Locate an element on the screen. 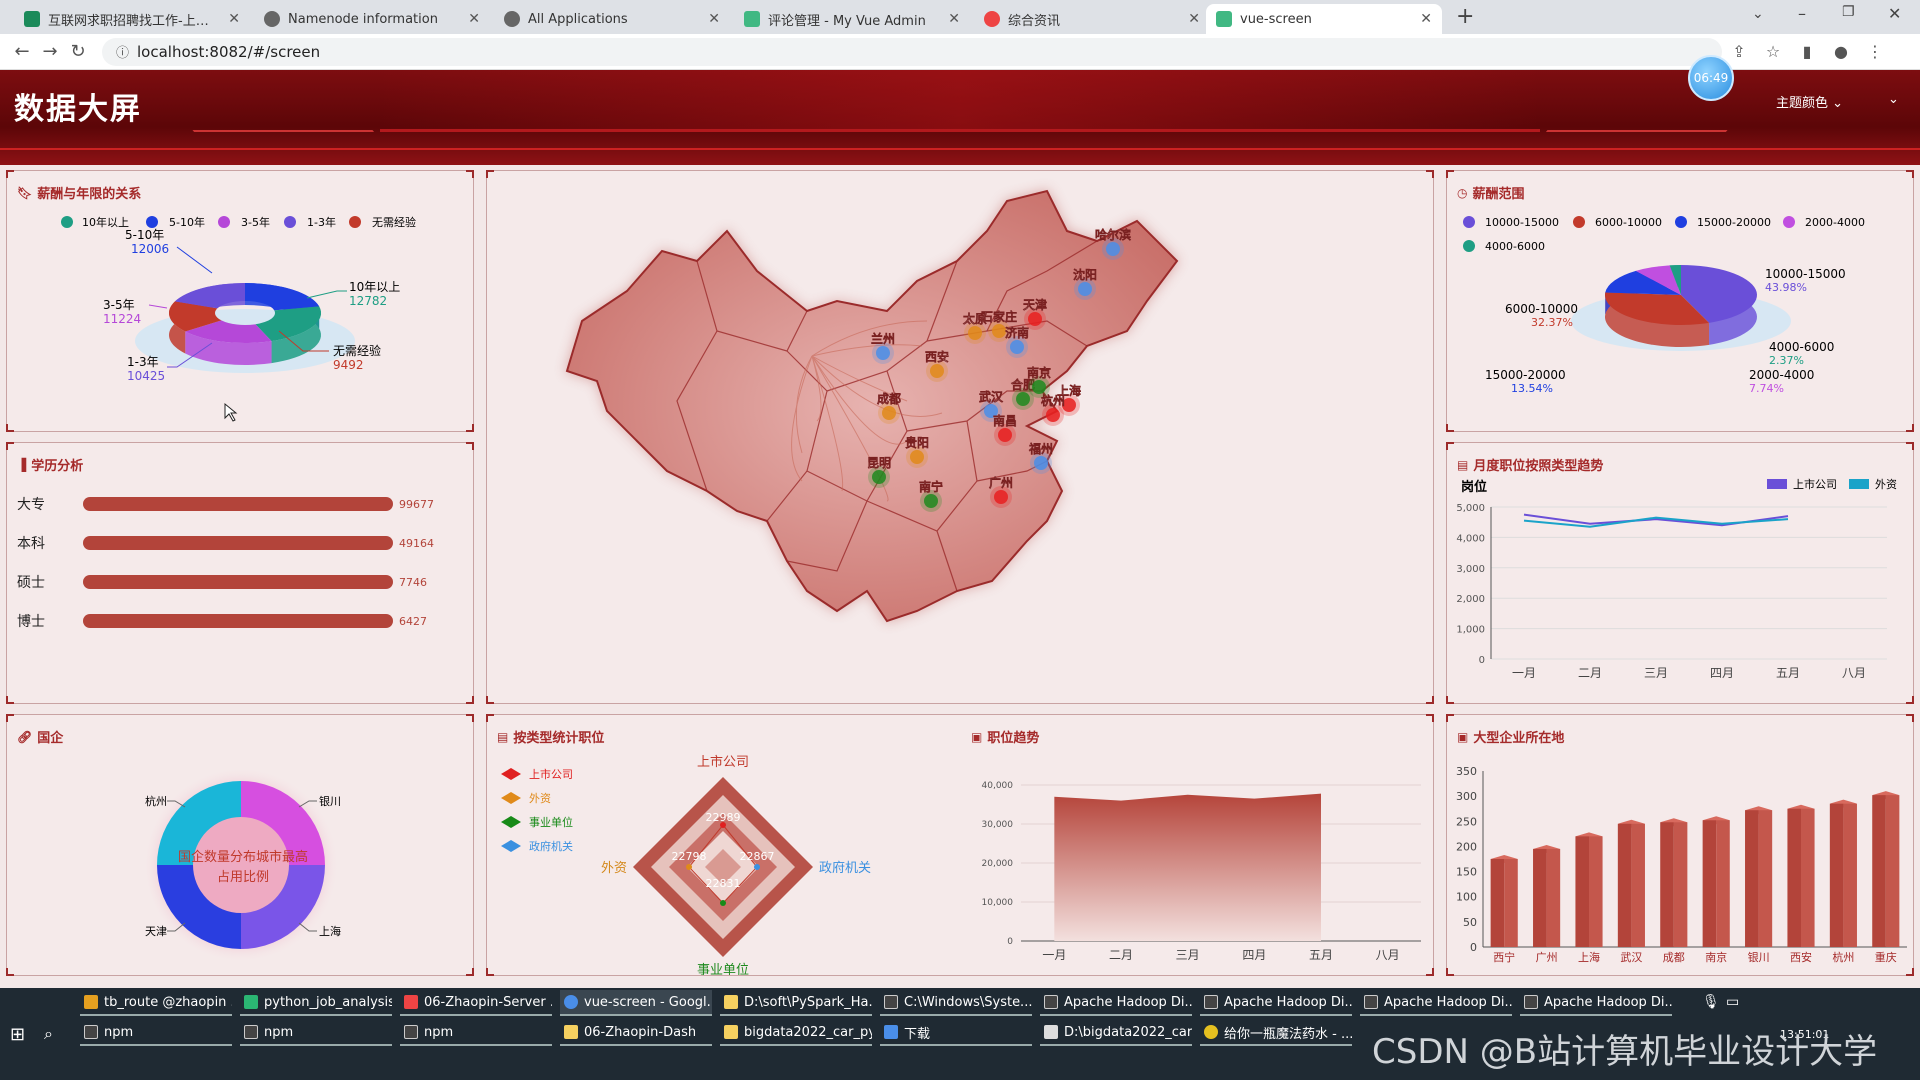 Image resolution: width=1920 pixels, height=1080 pixels. legend-label: 外资 is located at coordinates (540, 798).